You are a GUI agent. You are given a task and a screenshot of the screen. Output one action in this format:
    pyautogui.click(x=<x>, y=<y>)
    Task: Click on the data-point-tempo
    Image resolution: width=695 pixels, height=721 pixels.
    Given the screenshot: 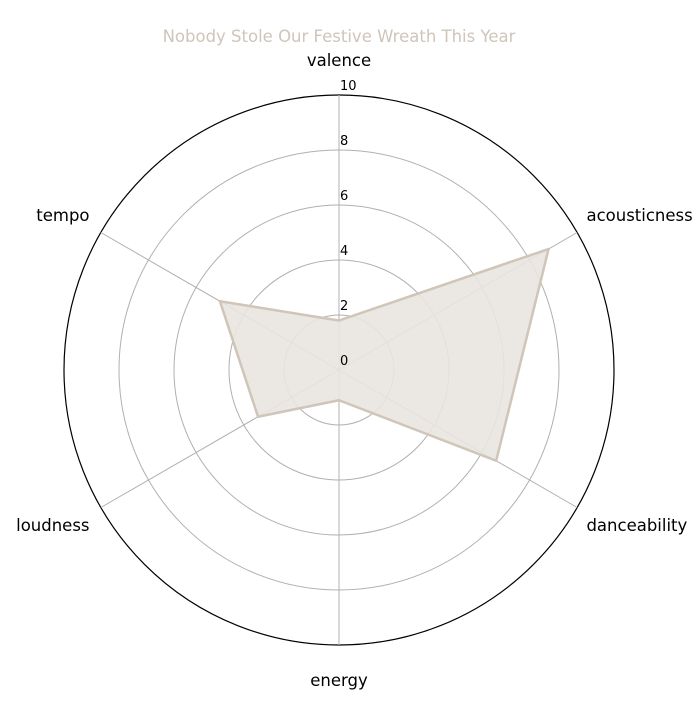 What is the action you would take?
    pyautogui.click(x=220, y=301)
    